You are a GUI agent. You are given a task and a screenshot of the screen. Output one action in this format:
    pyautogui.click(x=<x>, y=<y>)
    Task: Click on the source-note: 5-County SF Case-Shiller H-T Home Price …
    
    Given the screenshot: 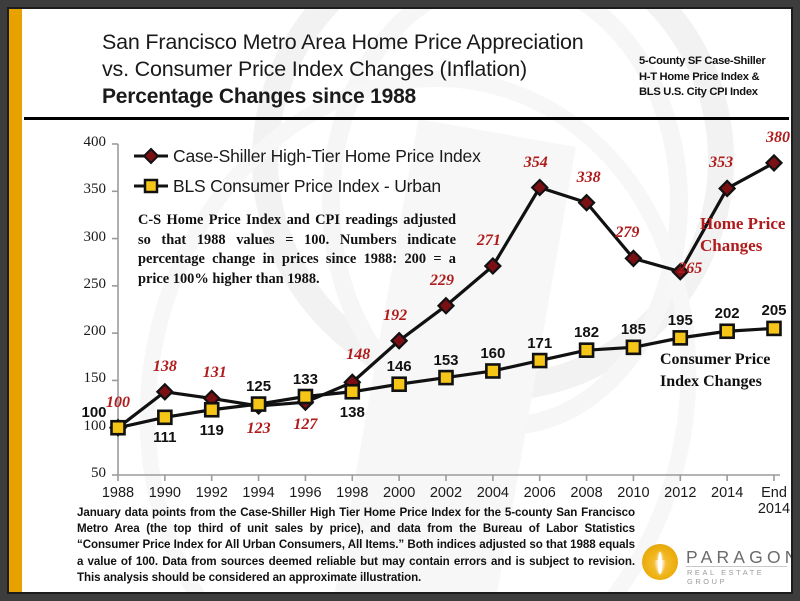 What is the action you would take?
    pyautogui.click(x=715, y=77)
    